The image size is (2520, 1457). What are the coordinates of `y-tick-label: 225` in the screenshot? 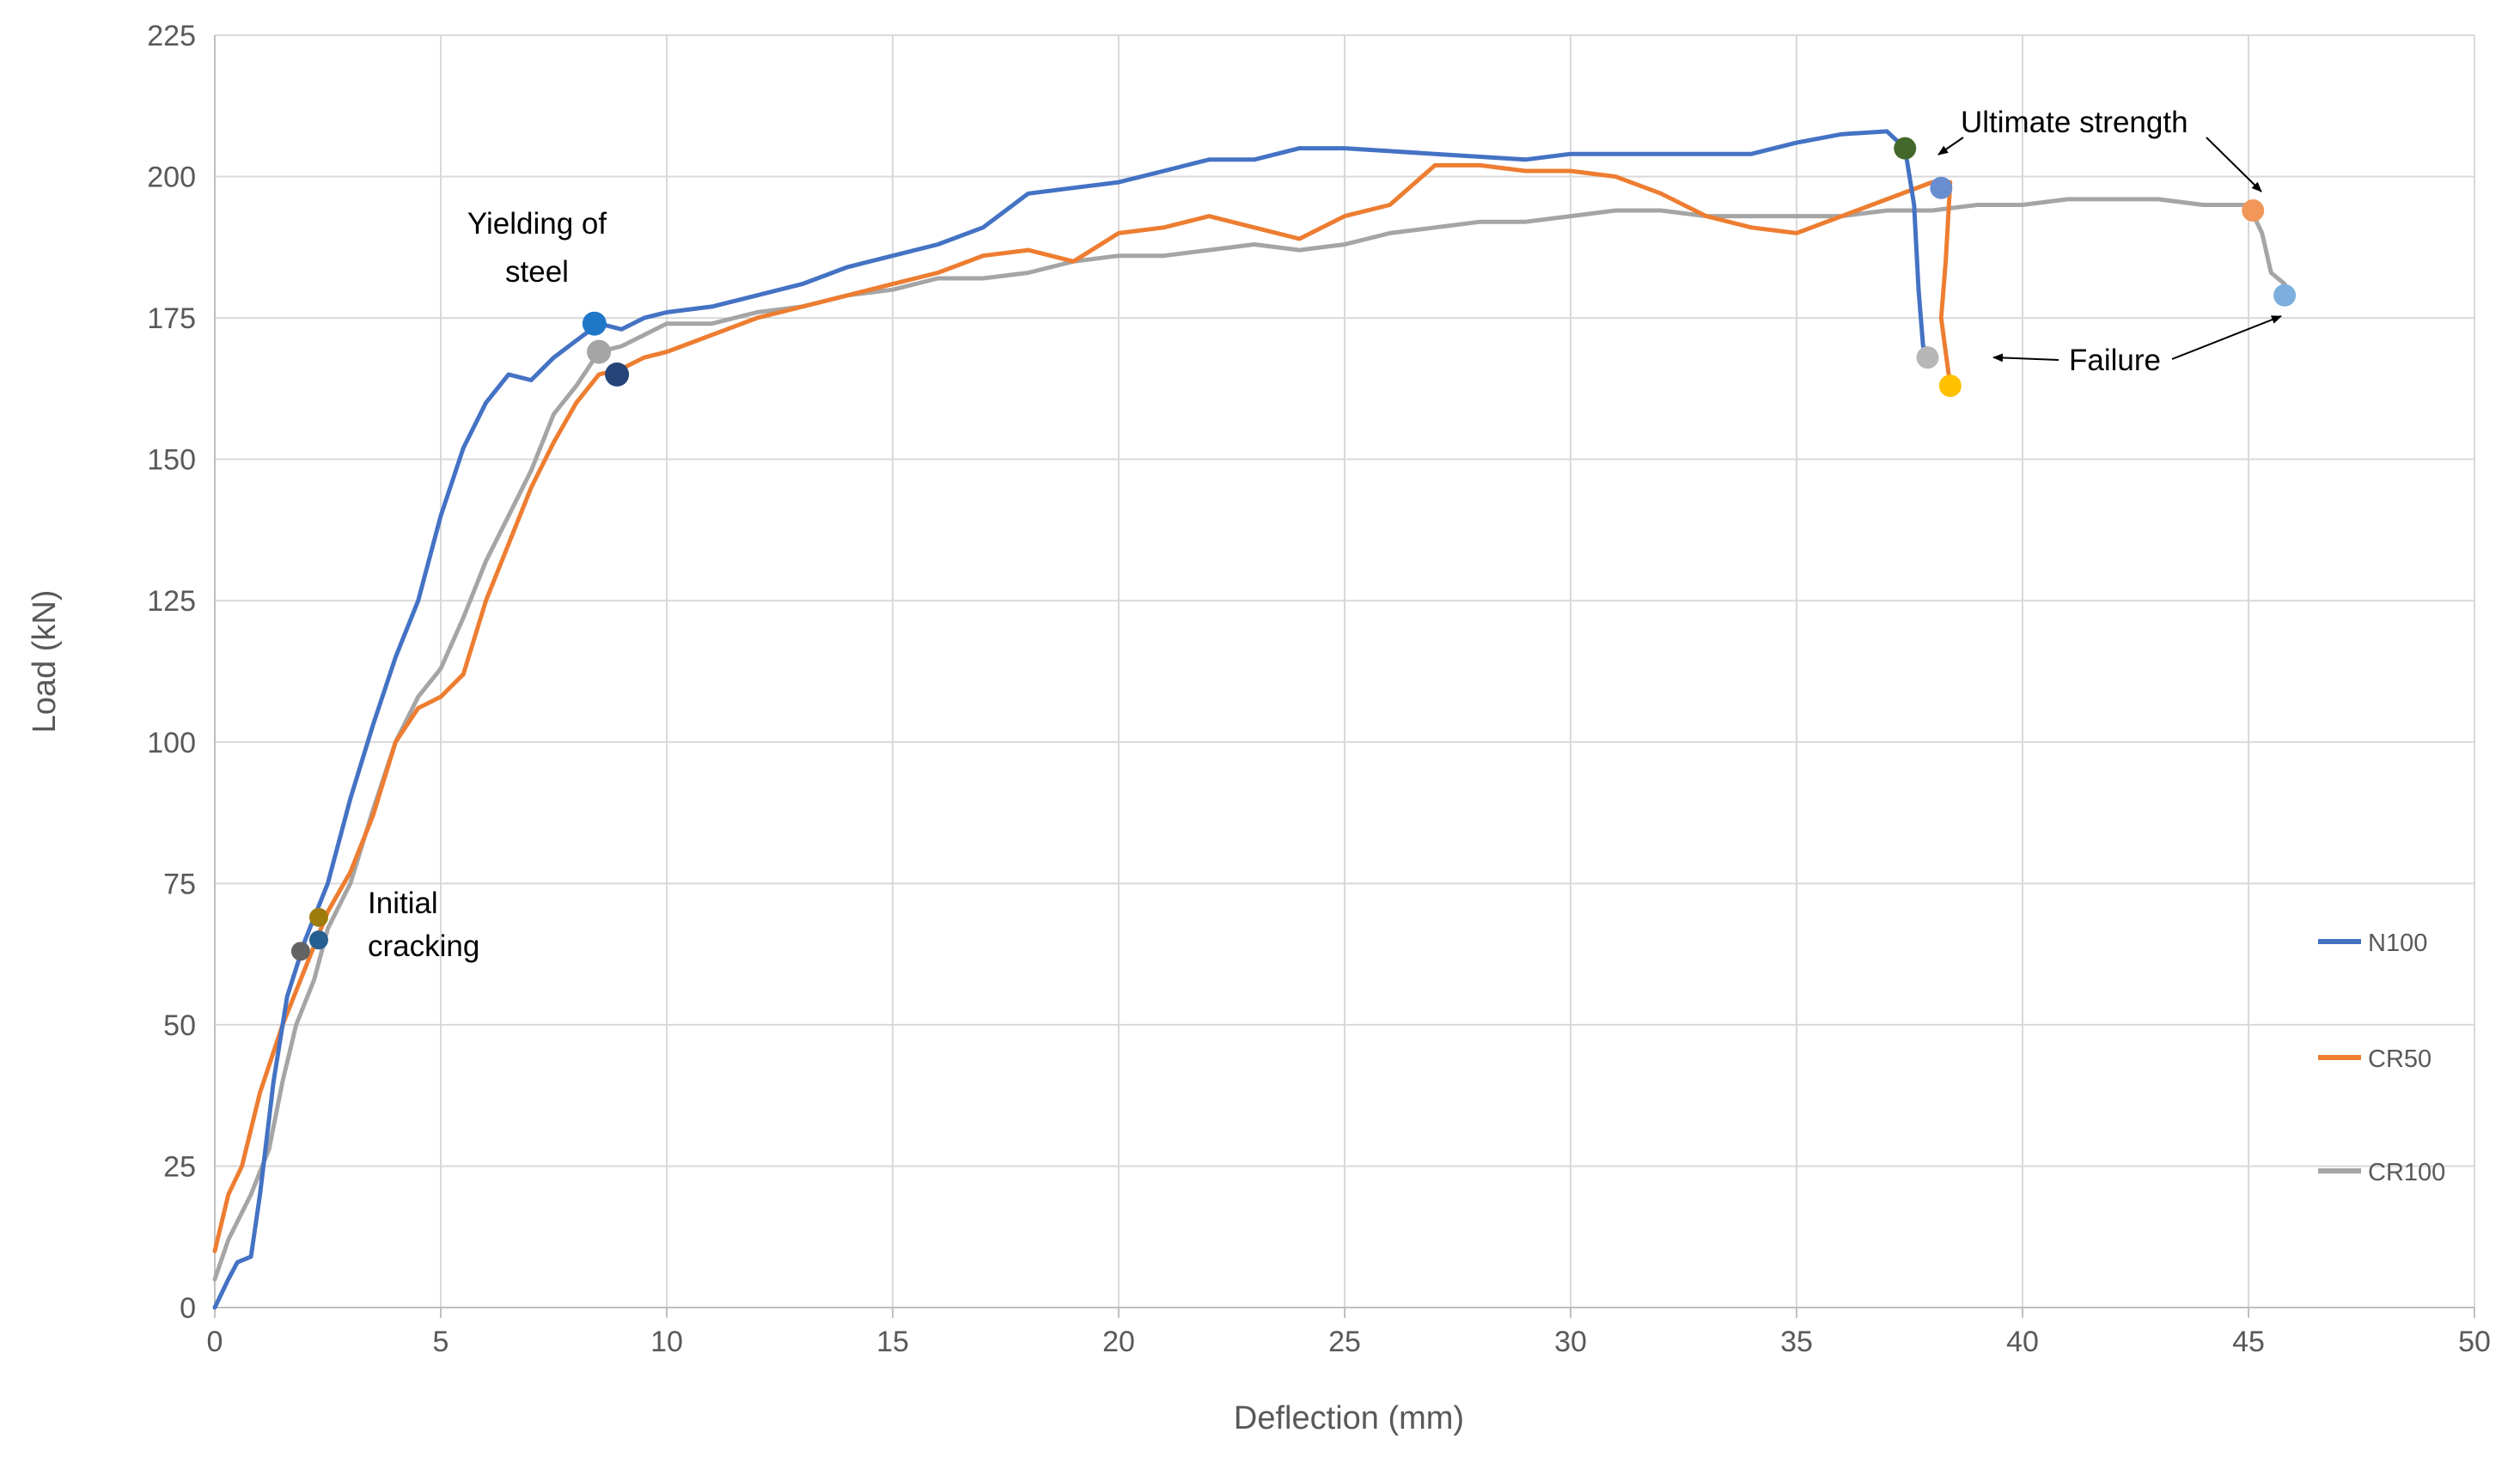 It's located at (171, 36).